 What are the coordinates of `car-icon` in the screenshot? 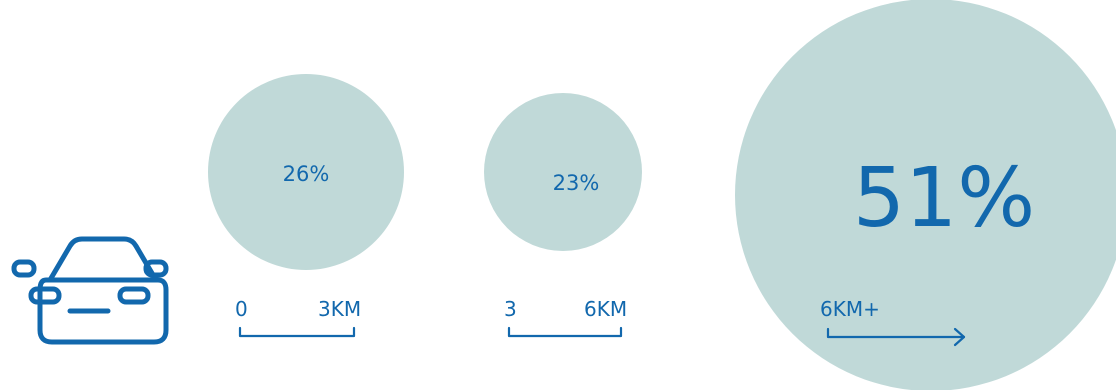 It's located at (90, 290).